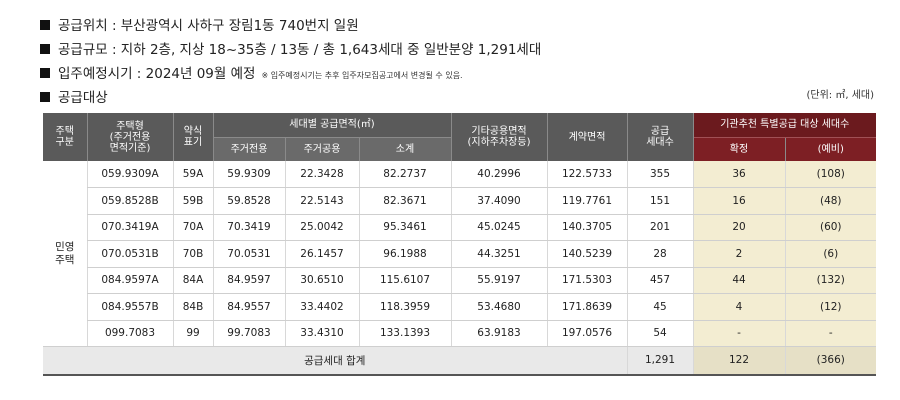 This screenshot has width=900, height=400. Describe the element at coordinates (738, 227) in the screenshot. I see `cell-confirmed: 20` at that location.